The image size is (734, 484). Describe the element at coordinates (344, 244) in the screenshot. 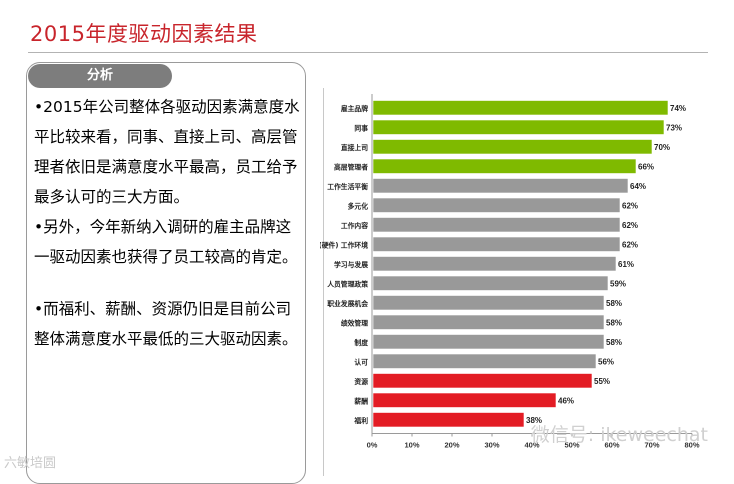

I see `category-label: (硬件) 工作环境` at that location.